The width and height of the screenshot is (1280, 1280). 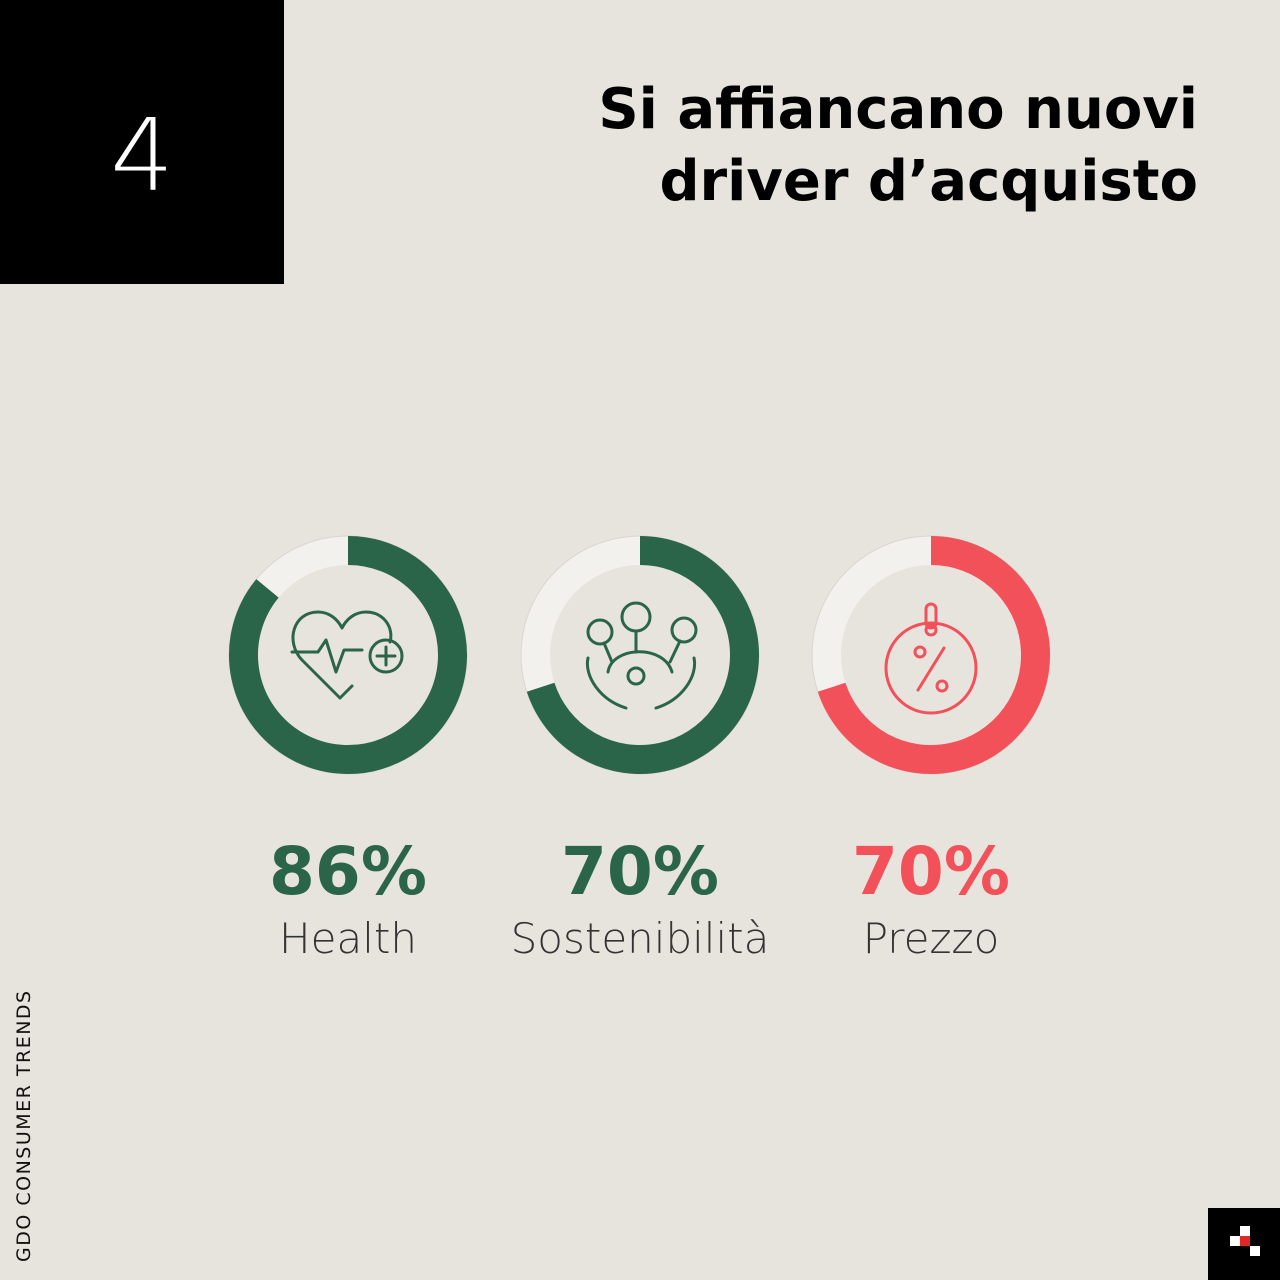 I want to click on category-label: Health, so click(x=348, y=938).